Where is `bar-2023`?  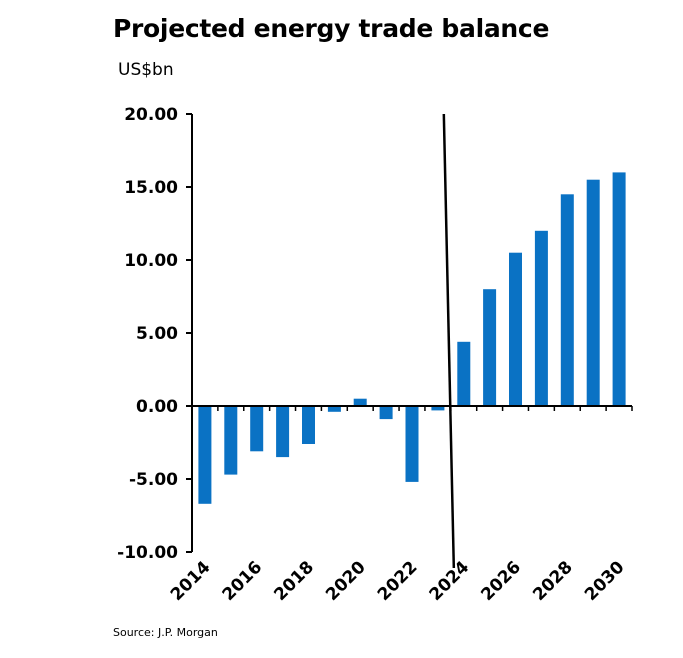 bar-2023 is located at coordinates (438, 408).